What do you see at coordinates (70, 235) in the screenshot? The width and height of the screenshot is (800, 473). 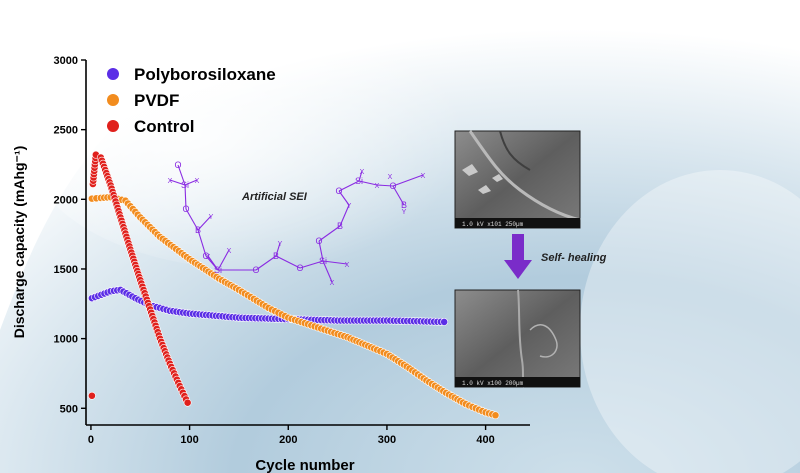 I see `y-ticks: 500 1000 1500 2000 2500 3000` at bounding box center [70, 235].